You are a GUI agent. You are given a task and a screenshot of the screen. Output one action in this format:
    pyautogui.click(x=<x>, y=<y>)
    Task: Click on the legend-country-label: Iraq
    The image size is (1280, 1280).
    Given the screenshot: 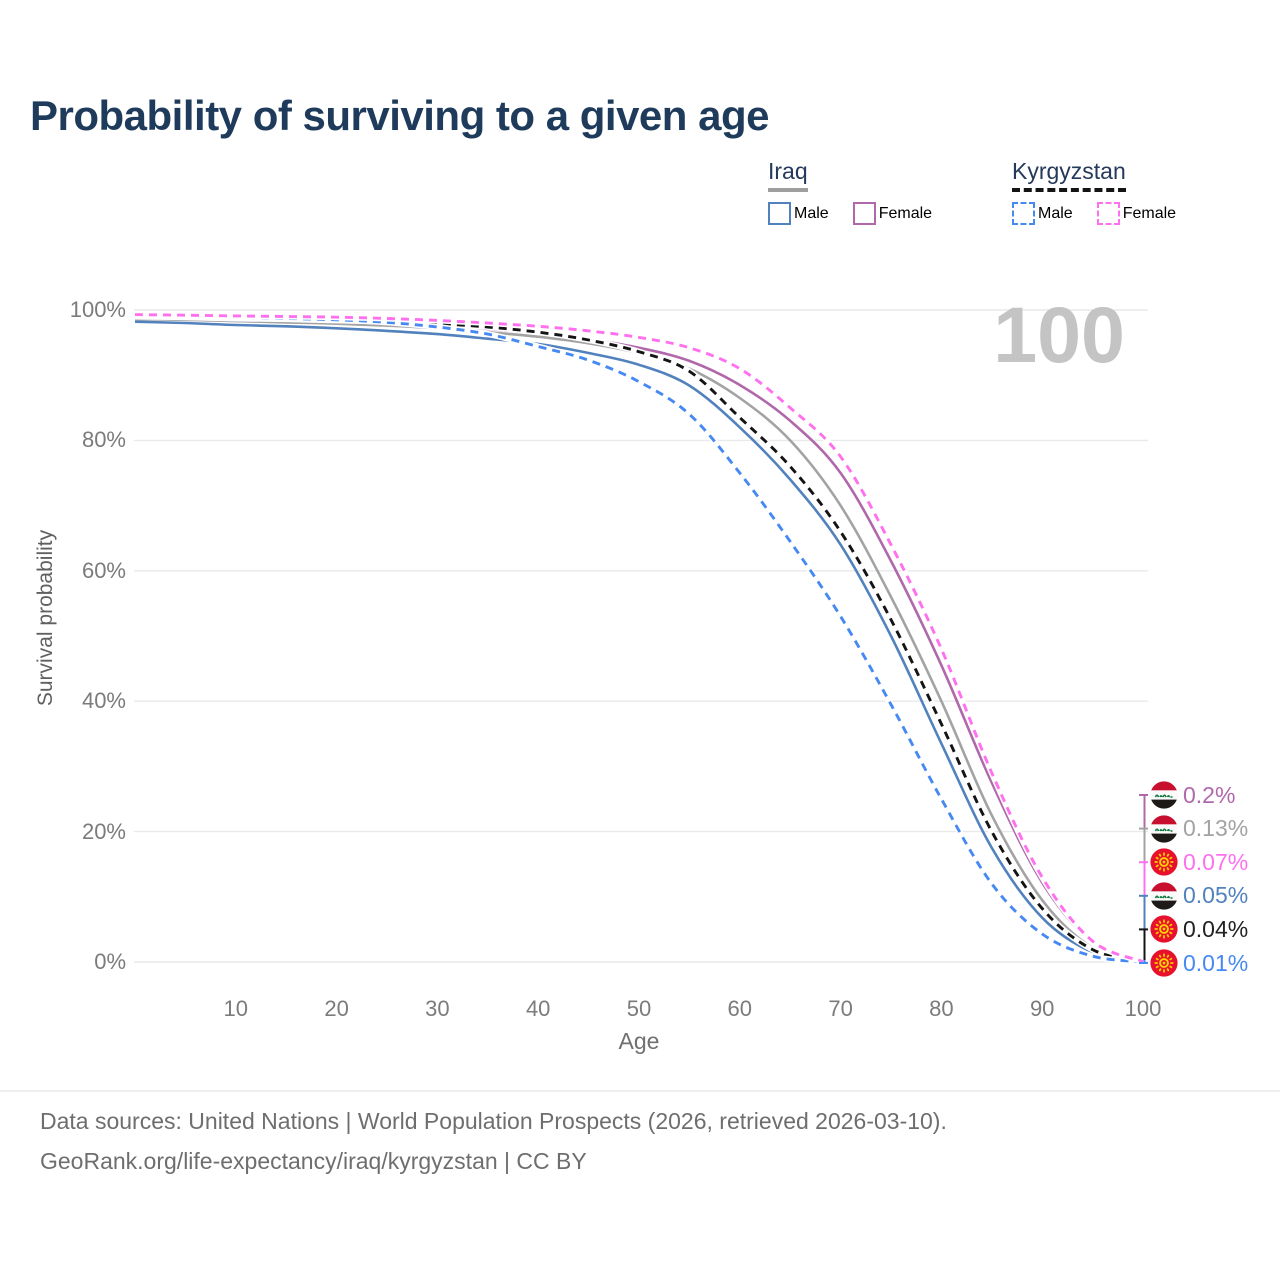 What is the action you would take?
    pyautogui.click(x=788, y=175)
    